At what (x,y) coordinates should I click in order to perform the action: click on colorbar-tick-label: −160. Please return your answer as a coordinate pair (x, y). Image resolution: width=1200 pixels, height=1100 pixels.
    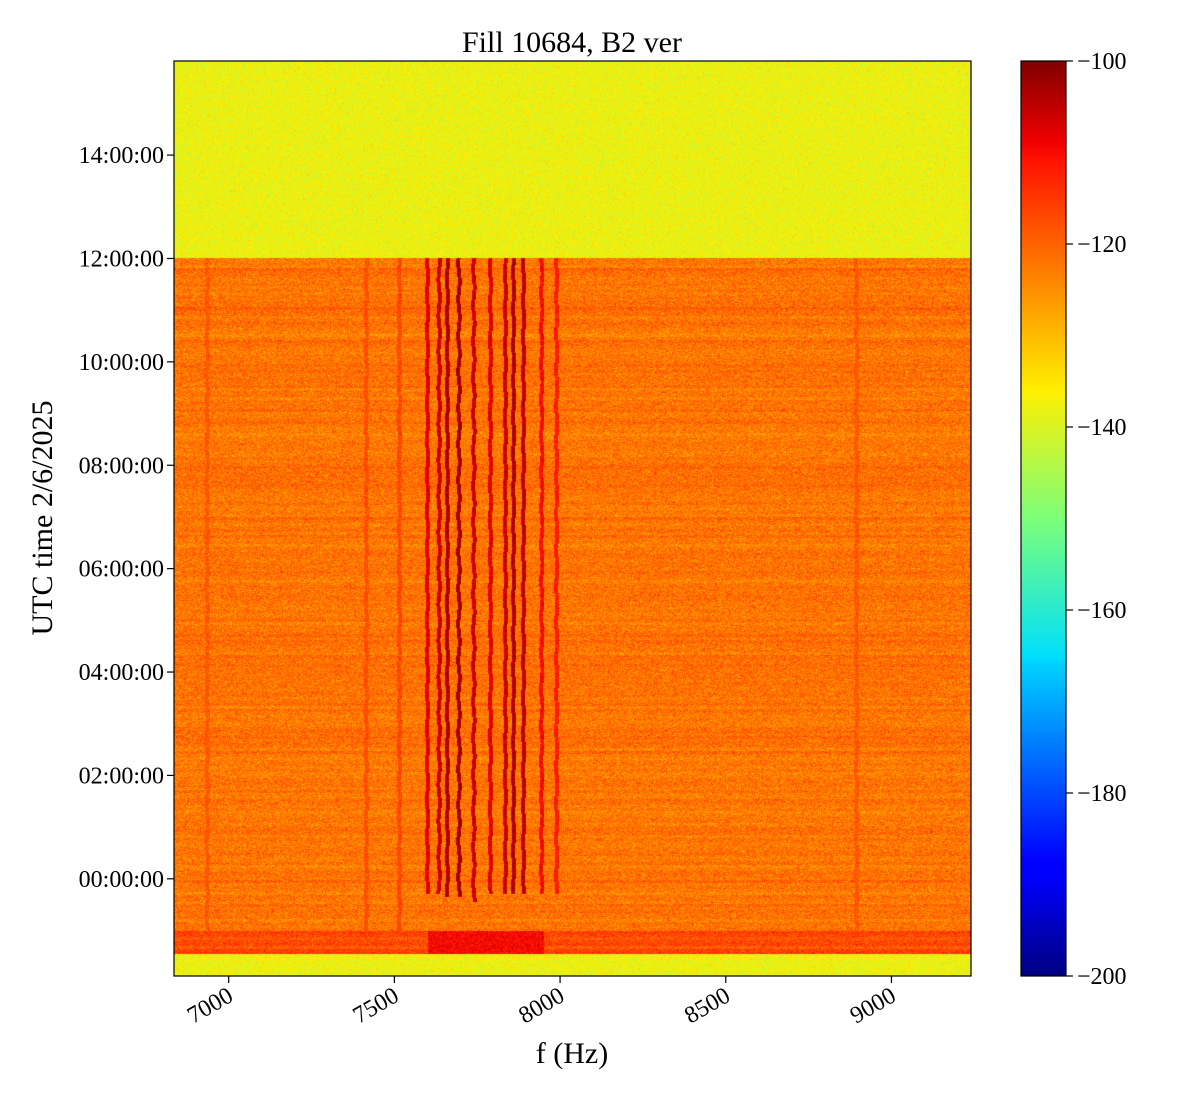
    Looking at the image, I should click on (1102, 611).